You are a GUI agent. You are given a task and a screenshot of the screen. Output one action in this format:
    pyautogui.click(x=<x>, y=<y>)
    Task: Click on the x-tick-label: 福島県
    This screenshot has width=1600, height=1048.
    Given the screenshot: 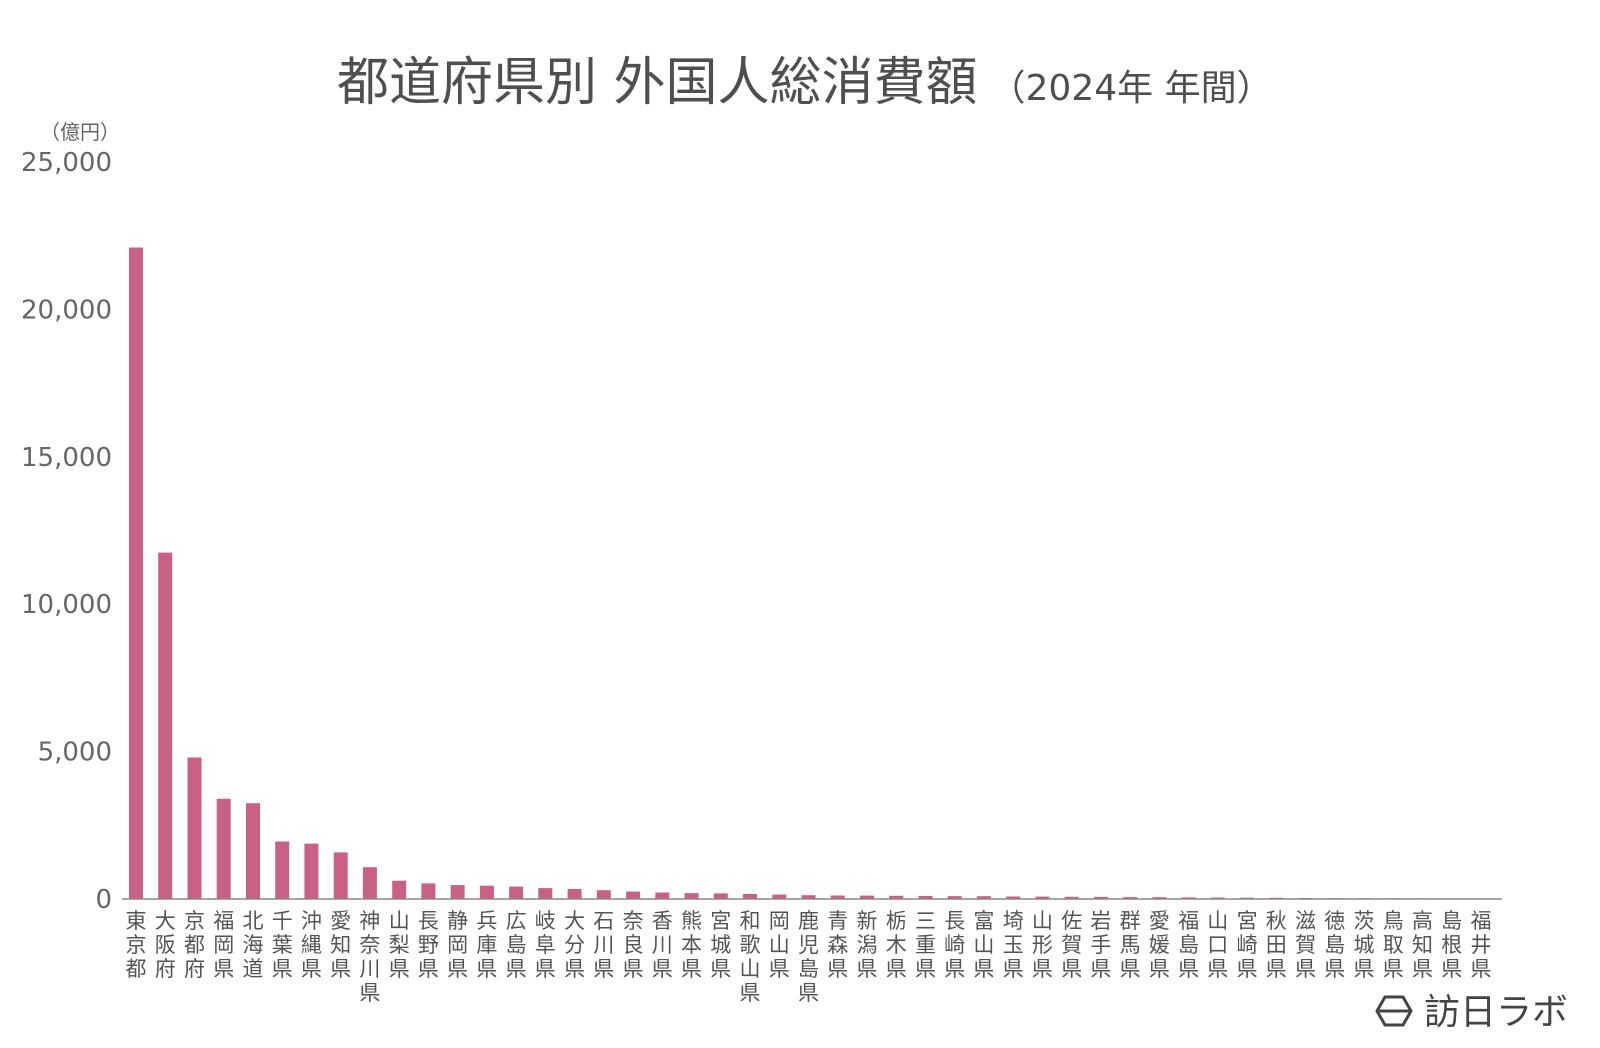 What is the action you would take?
    pyautogui.click(x=1188, y=945)
    